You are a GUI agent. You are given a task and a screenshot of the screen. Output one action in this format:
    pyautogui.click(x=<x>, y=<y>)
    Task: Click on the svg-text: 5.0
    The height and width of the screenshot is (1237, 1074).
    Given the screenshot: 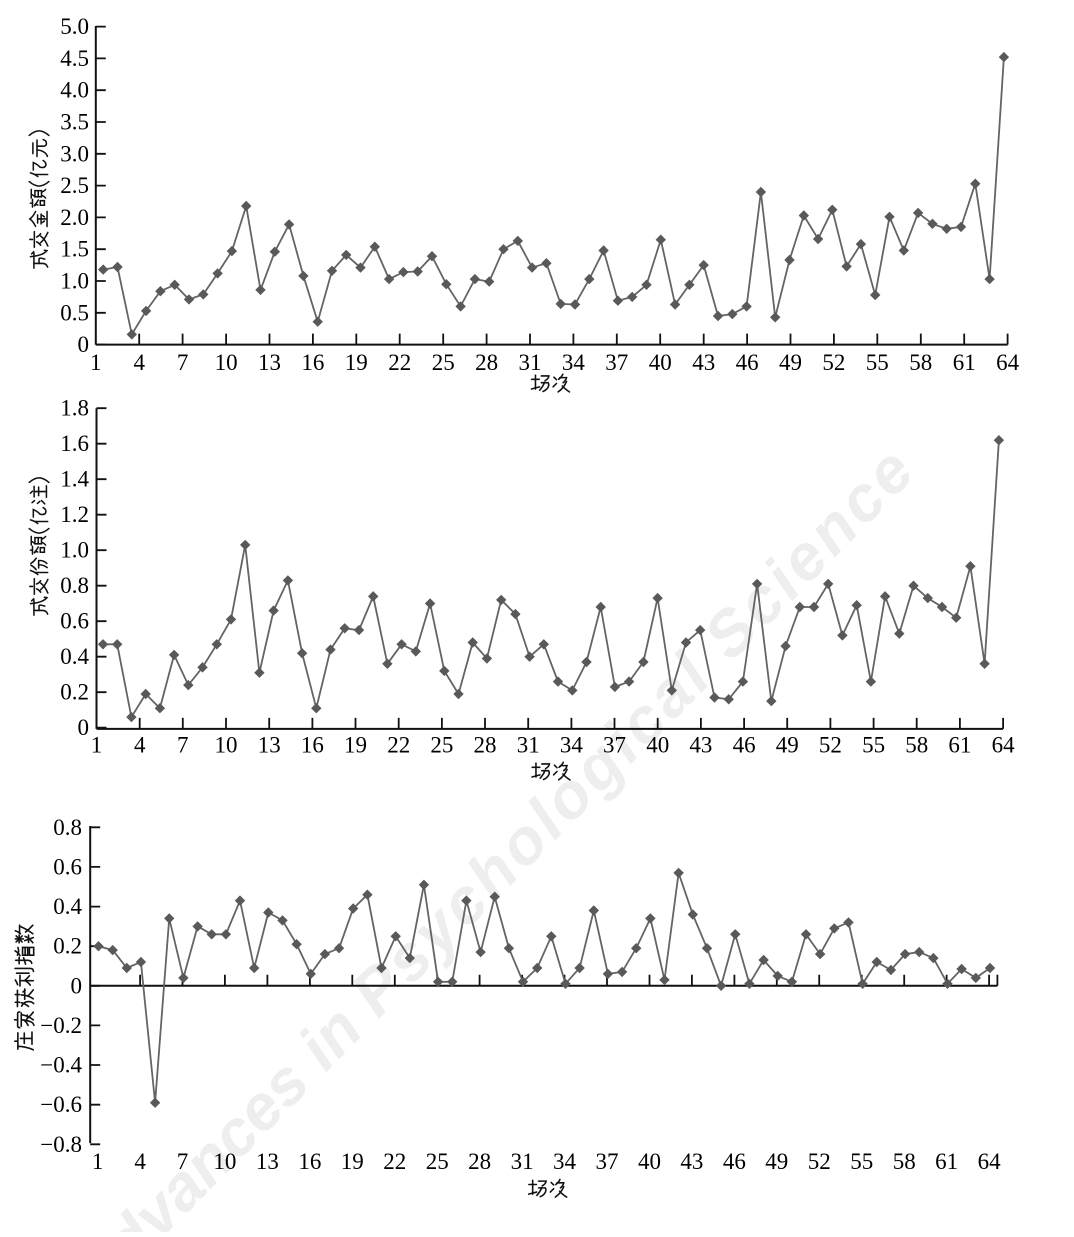 What is the action you would take?
    pyautogui.click(x=74, y=26)
    